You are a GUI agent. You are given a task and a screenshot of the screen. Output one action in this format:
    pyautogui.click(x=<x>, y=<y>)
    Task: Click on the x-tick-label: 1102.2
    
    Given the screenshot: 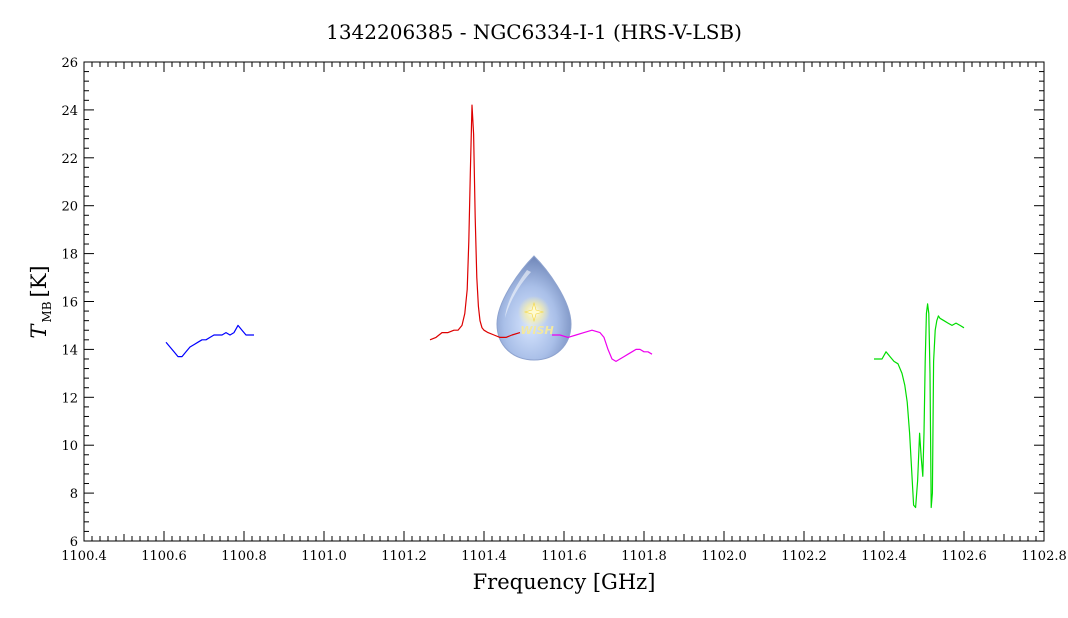 What is the action you would take?
    pyautogui.click(x=804, y=556)
    